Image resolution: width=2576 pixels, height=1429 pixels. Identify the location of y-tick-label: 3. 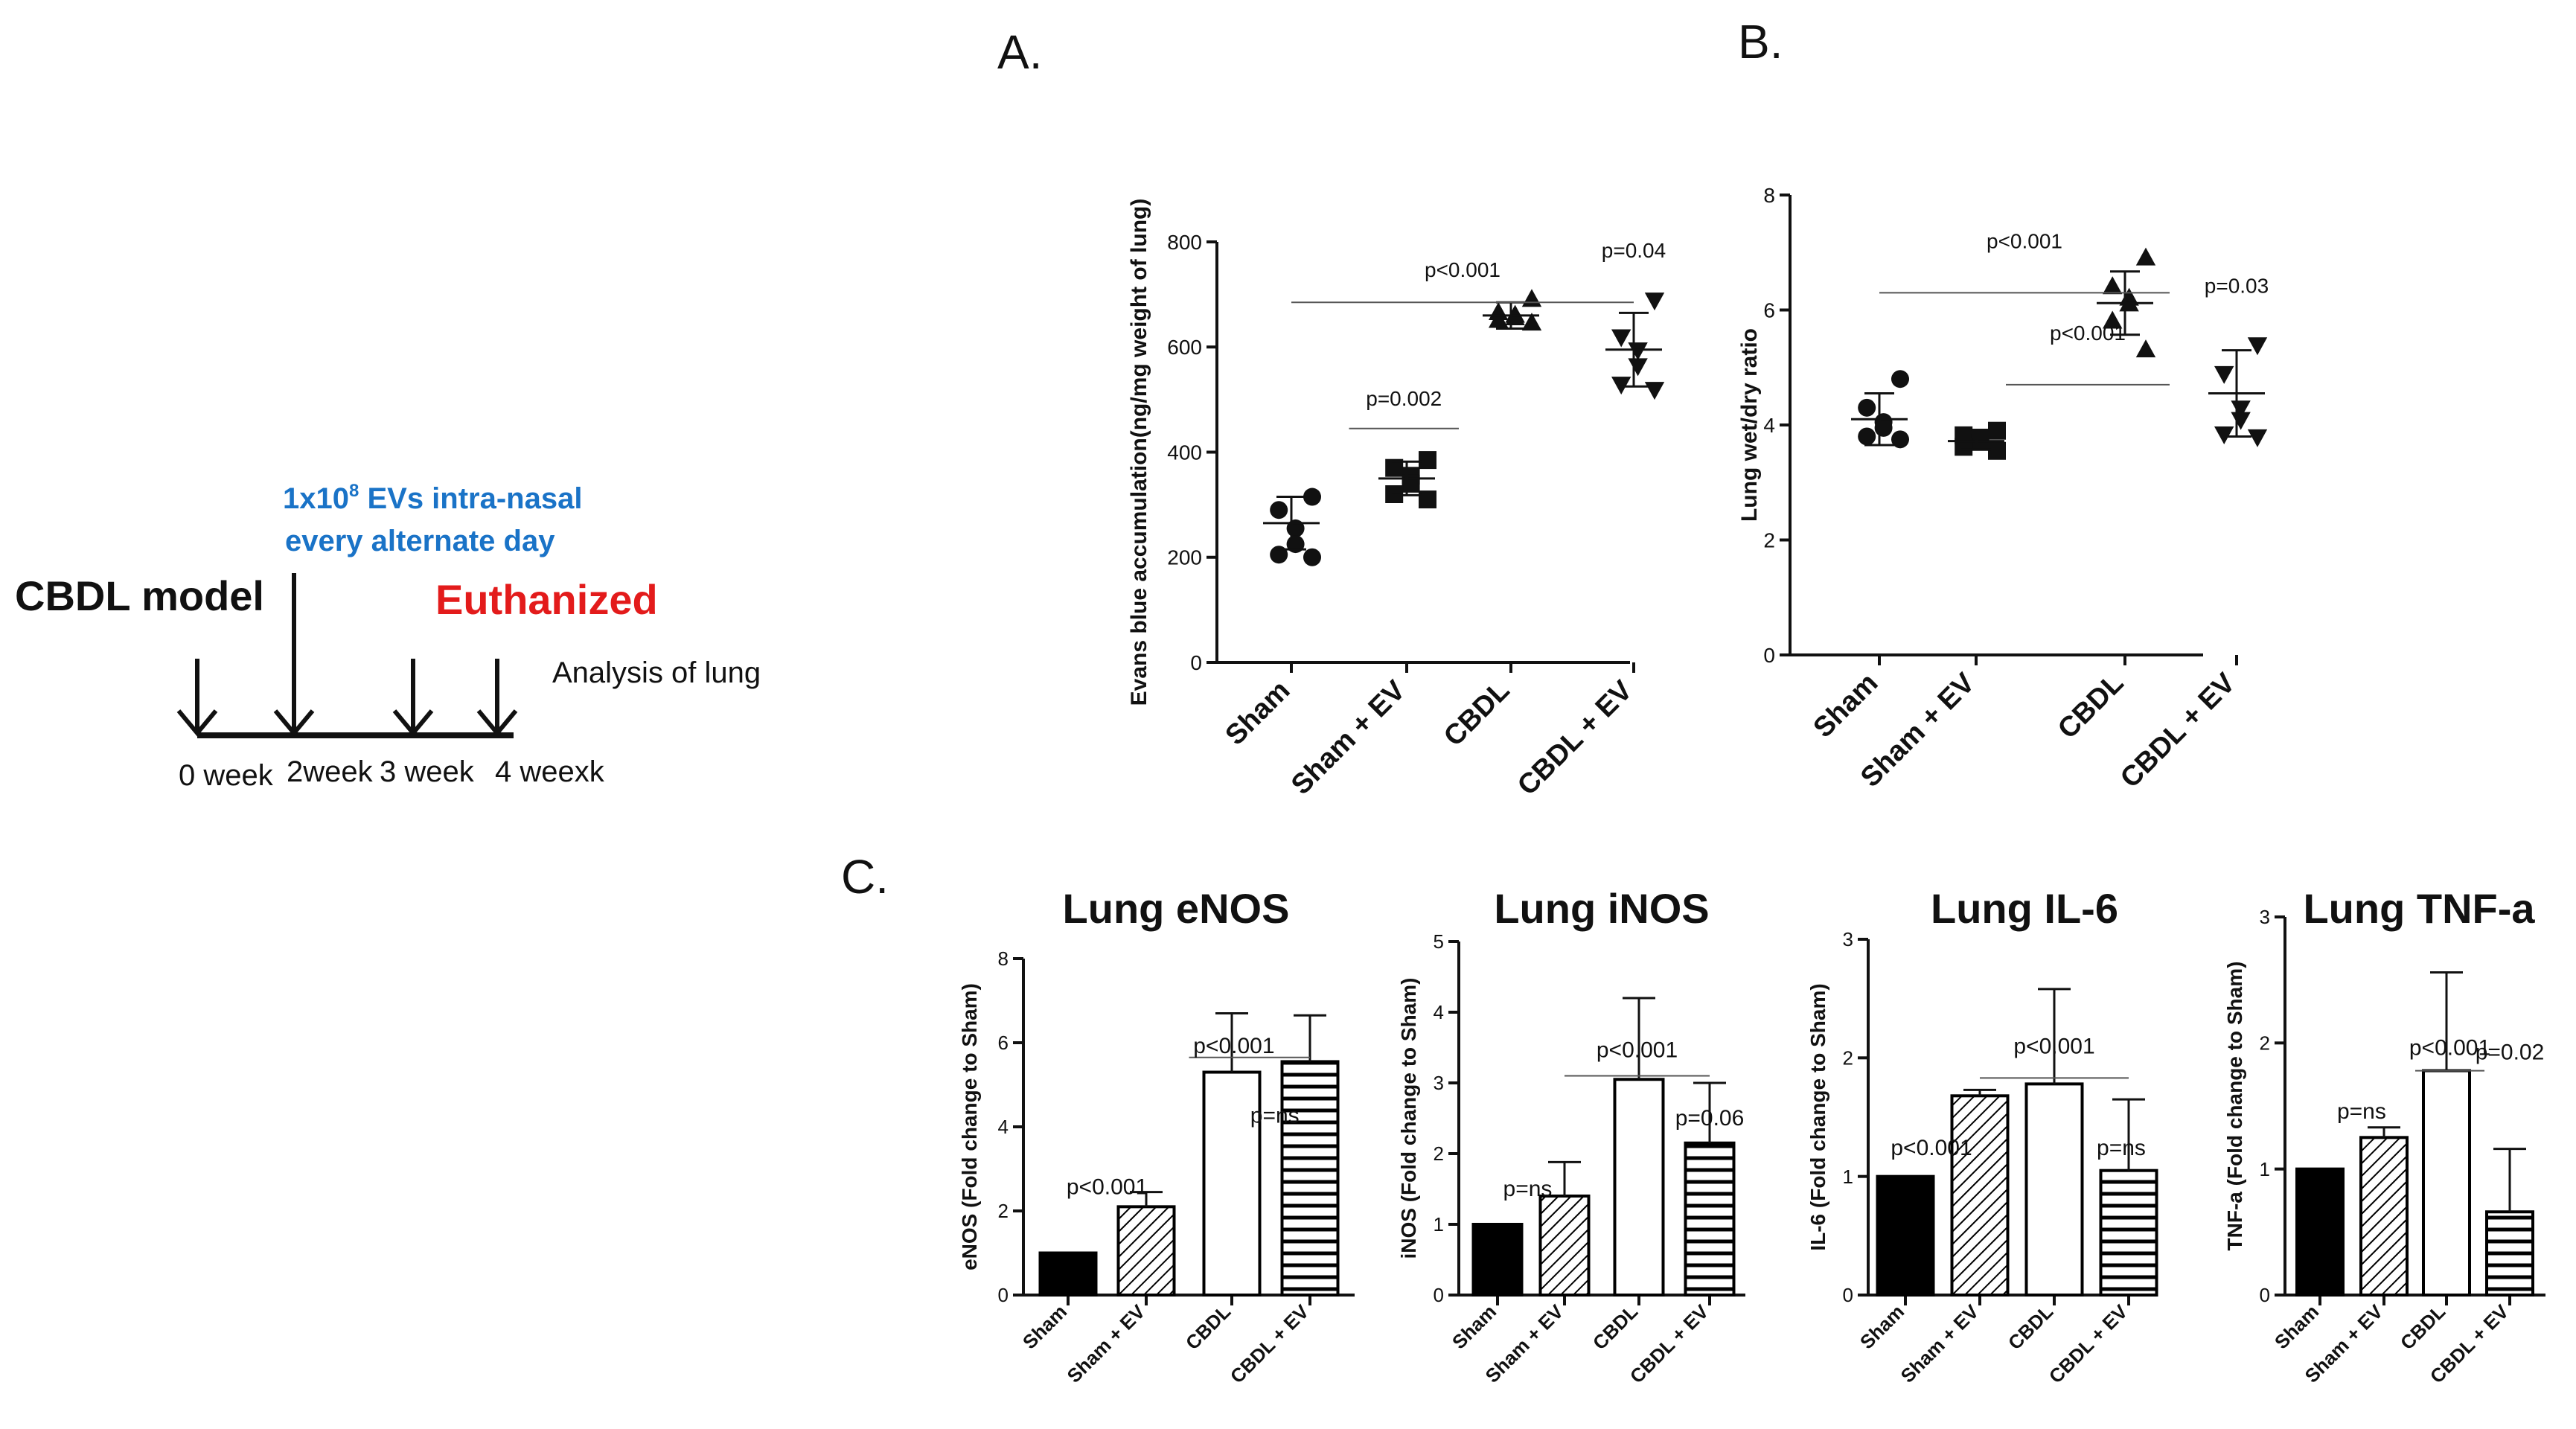
(1848, 939).